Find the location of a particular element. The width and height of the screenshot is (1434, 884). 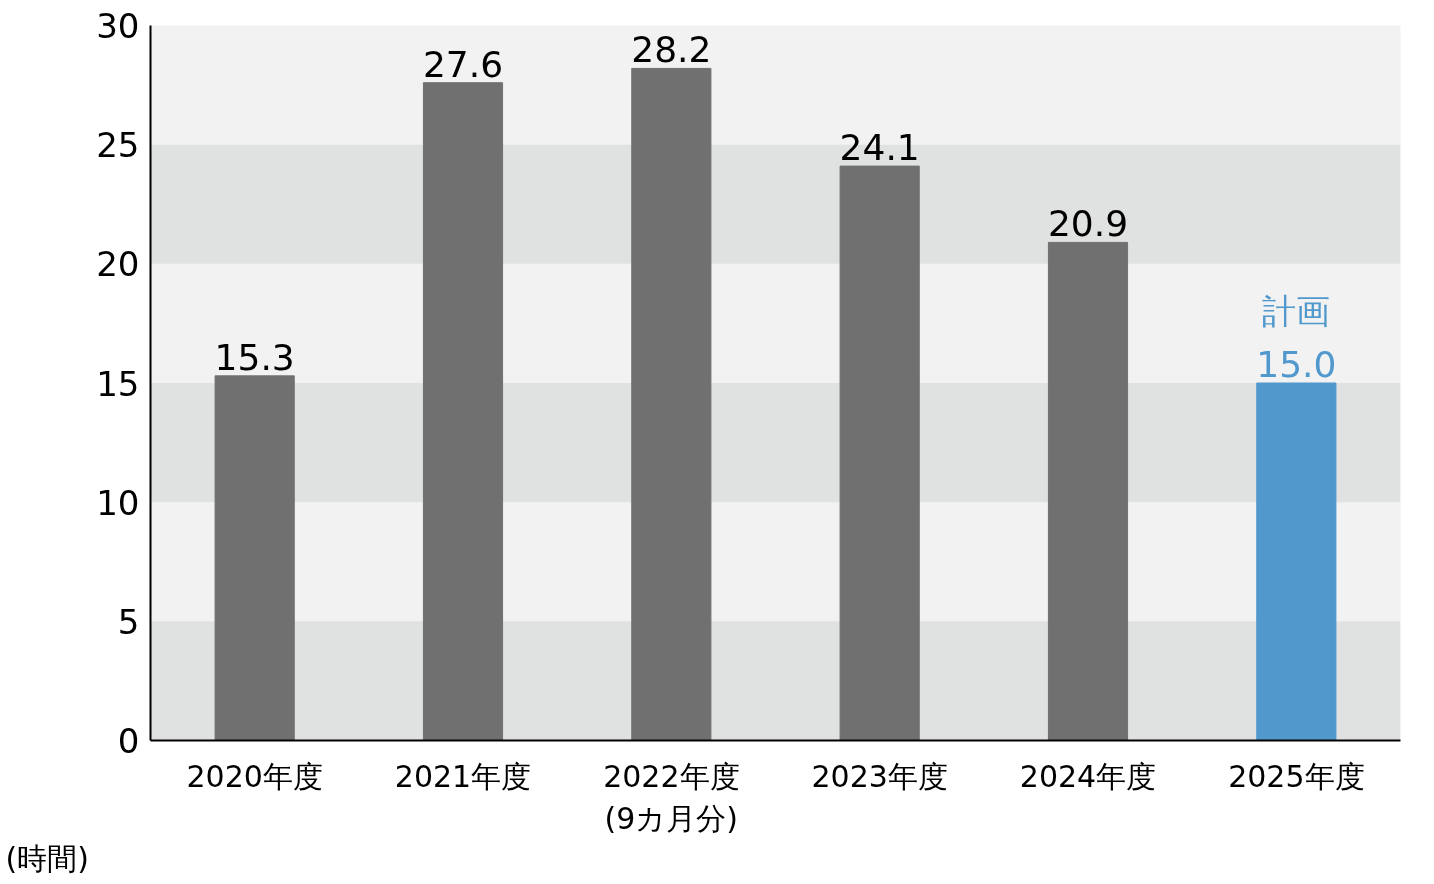

y-tick-label: 10 is located at coordinates (118, 502).